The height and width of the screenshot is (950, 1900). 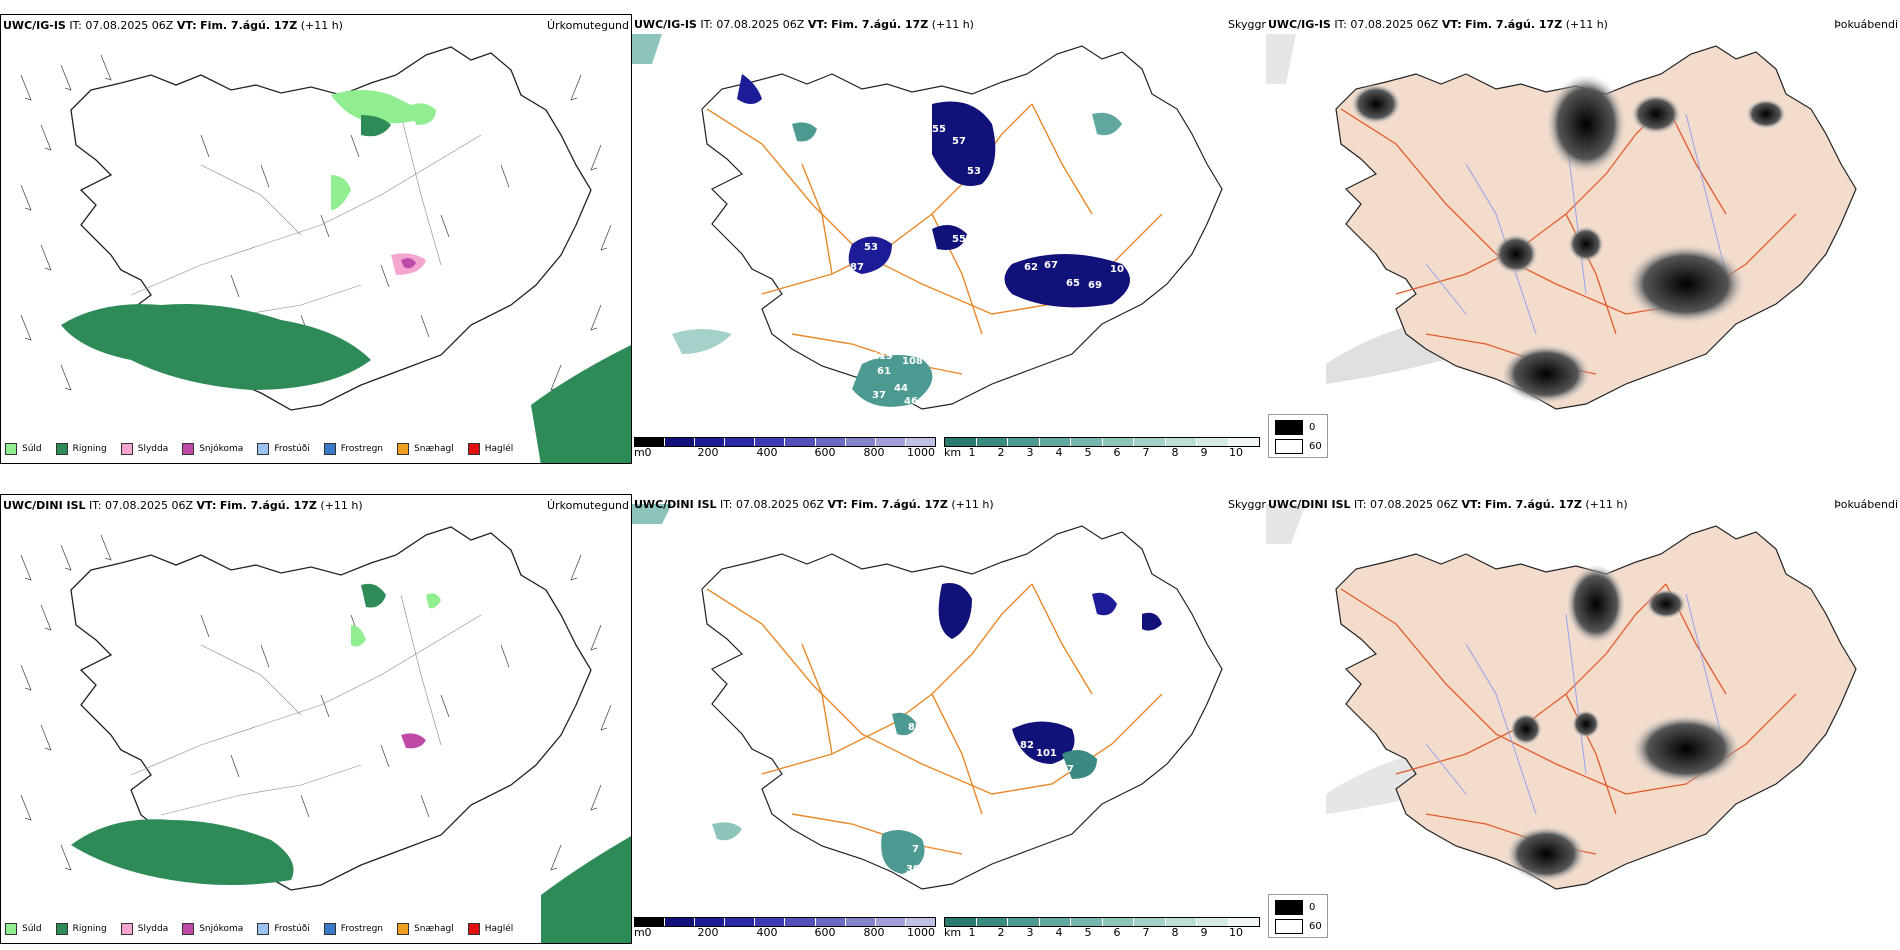 What do you see at coordinates (1067, 769) in the screenshot?
I see `ceiling-value-label: 97` at bounding box center [1067, 769].